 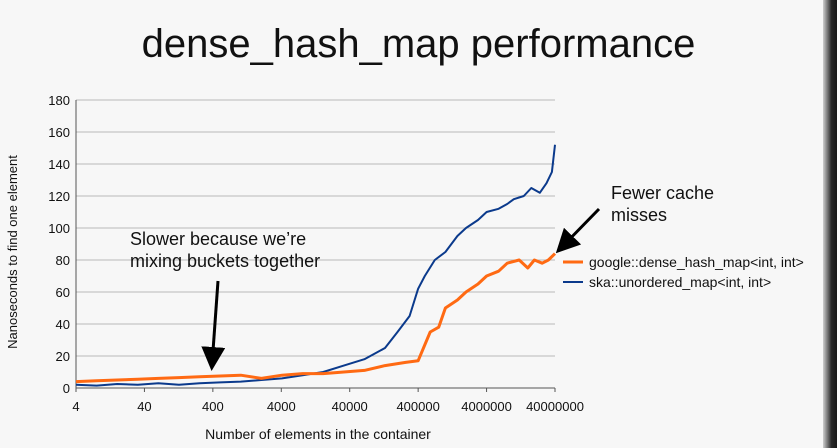 I want to click on x-tick-label: 4000000, so click(x=486, y=406).